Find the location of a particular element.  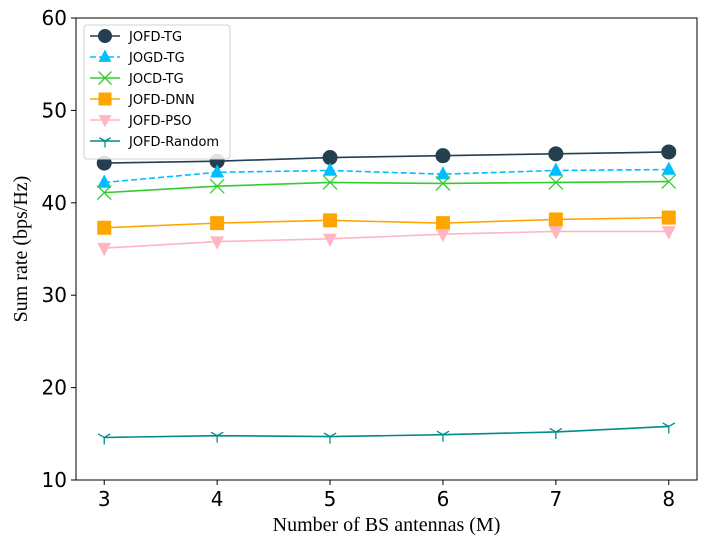

legend-item: JOFD-Random is located at coordinates (154, 142).